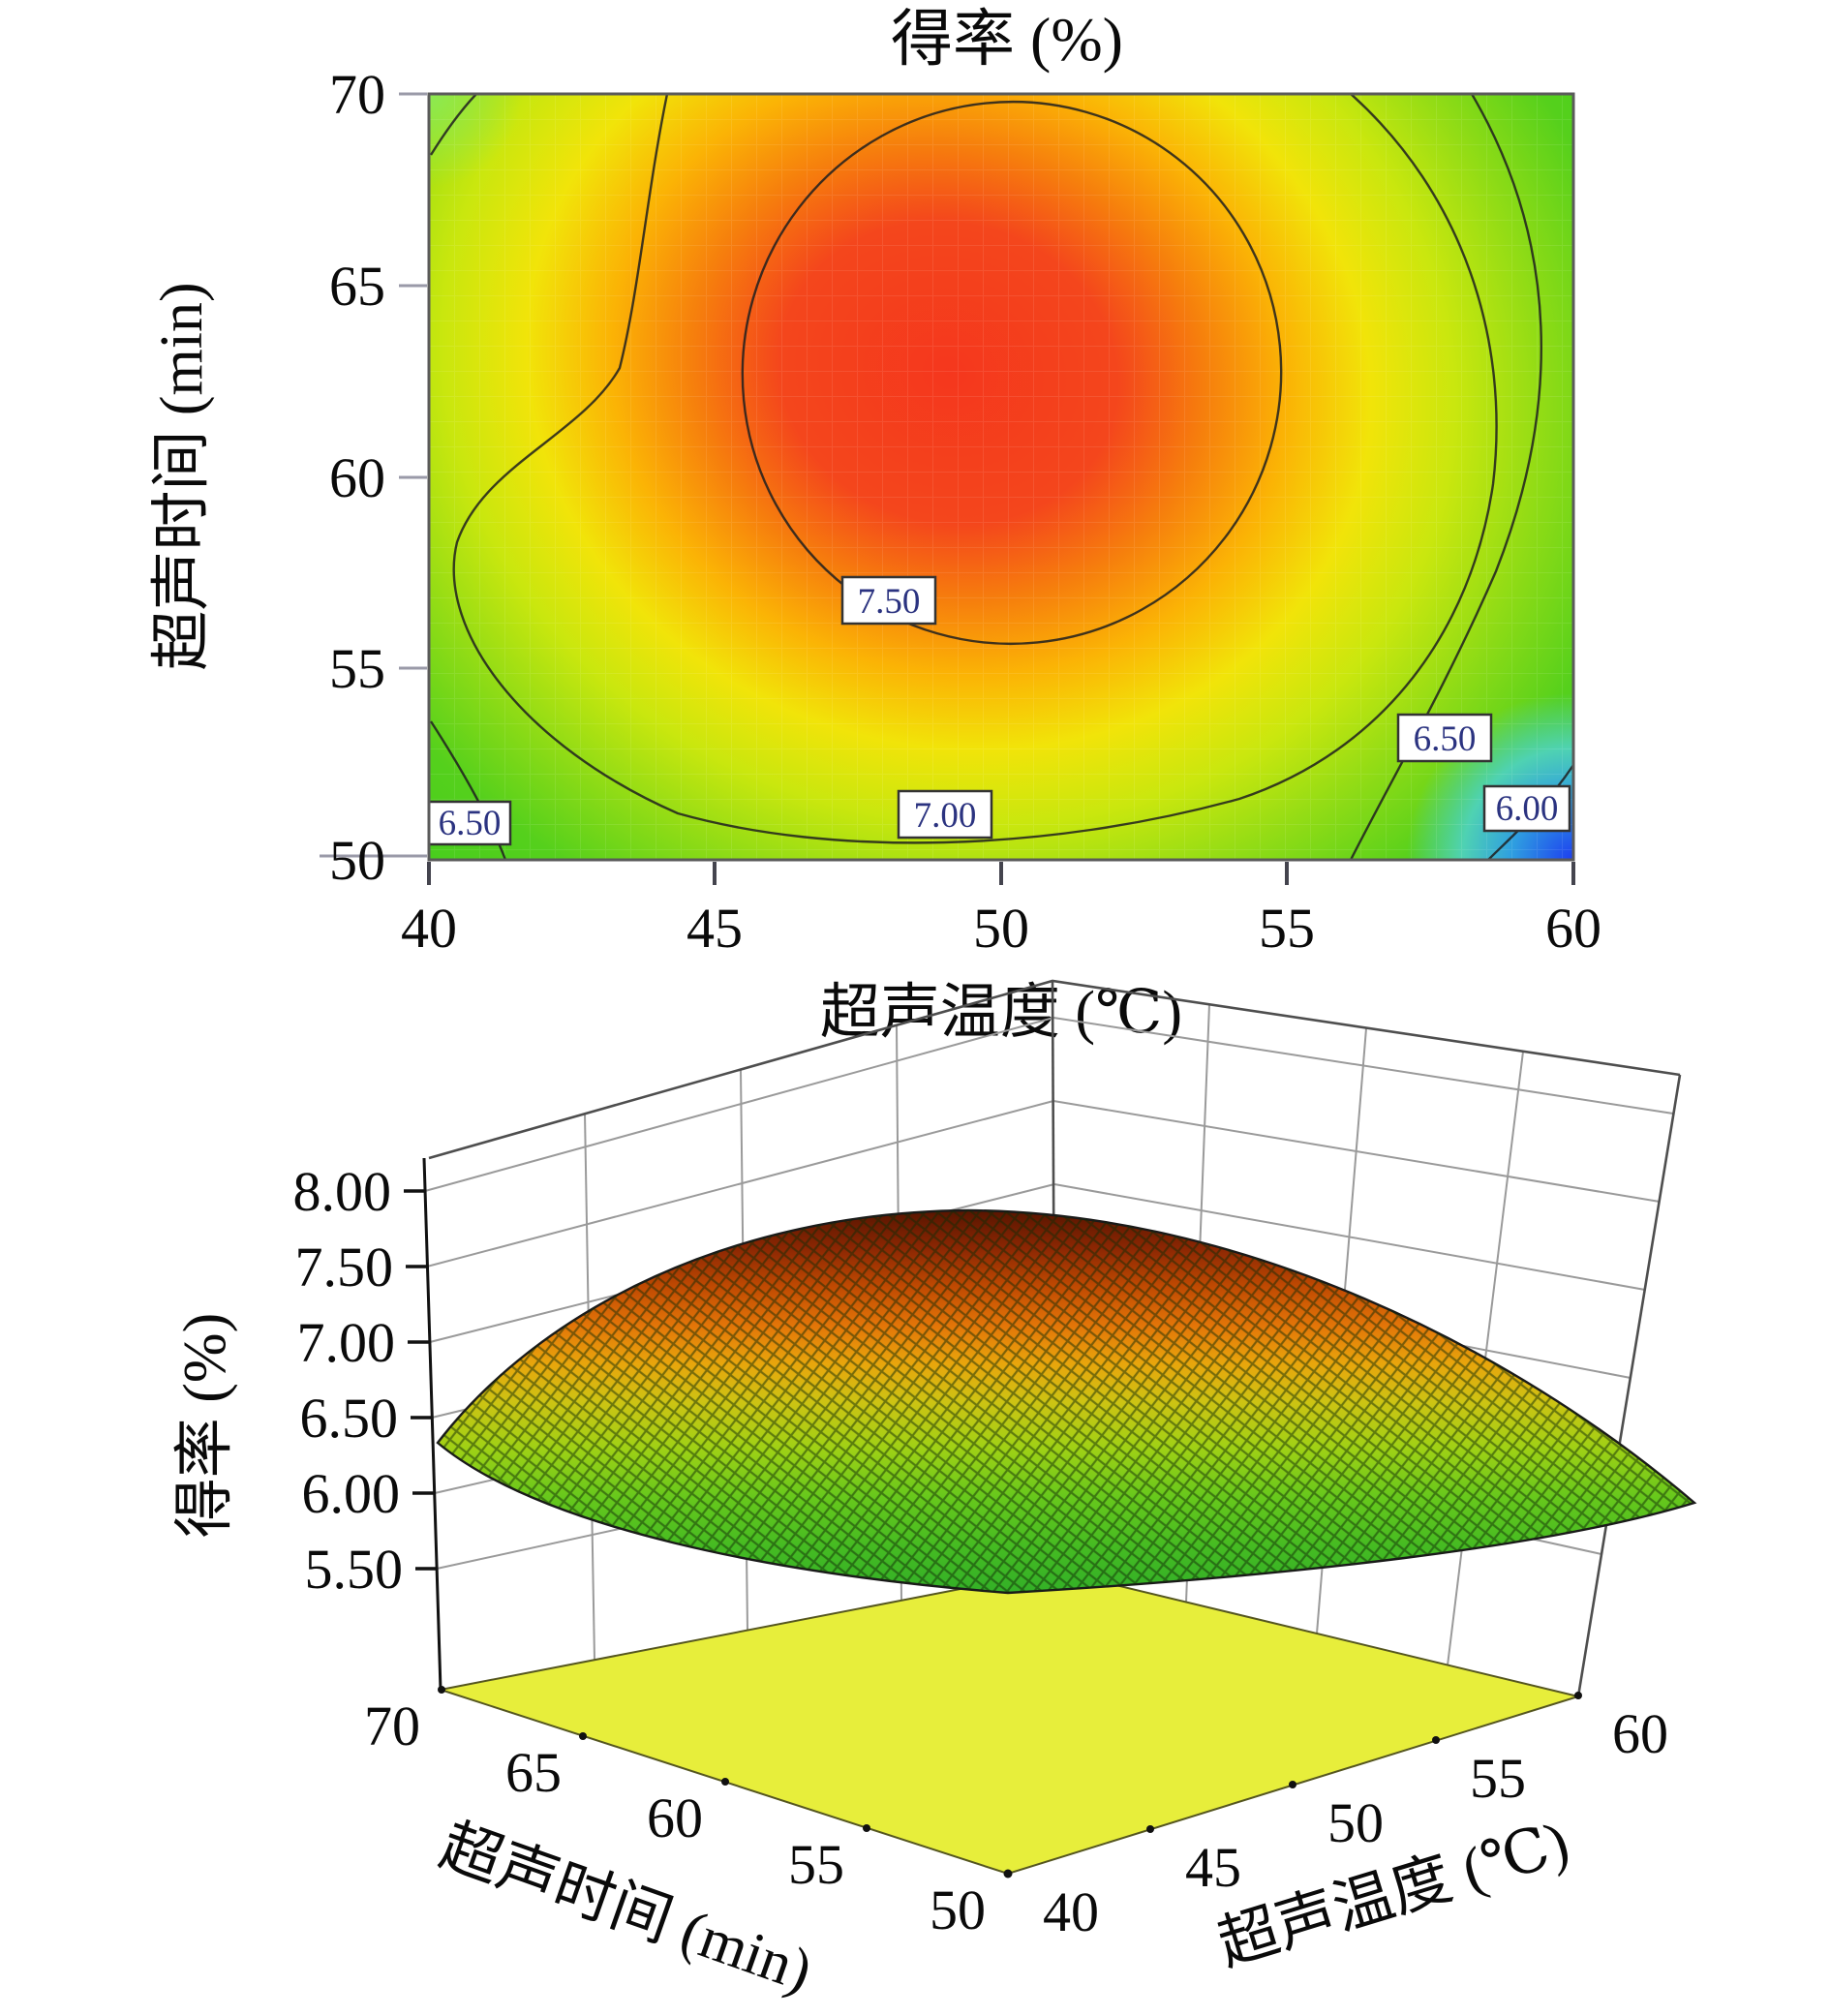 The width and height of the screenshot is (1830, 2016). Describe the element at coordinates (1573, 929) in the screenshot. I see `x-tick-60: 60` at that location.